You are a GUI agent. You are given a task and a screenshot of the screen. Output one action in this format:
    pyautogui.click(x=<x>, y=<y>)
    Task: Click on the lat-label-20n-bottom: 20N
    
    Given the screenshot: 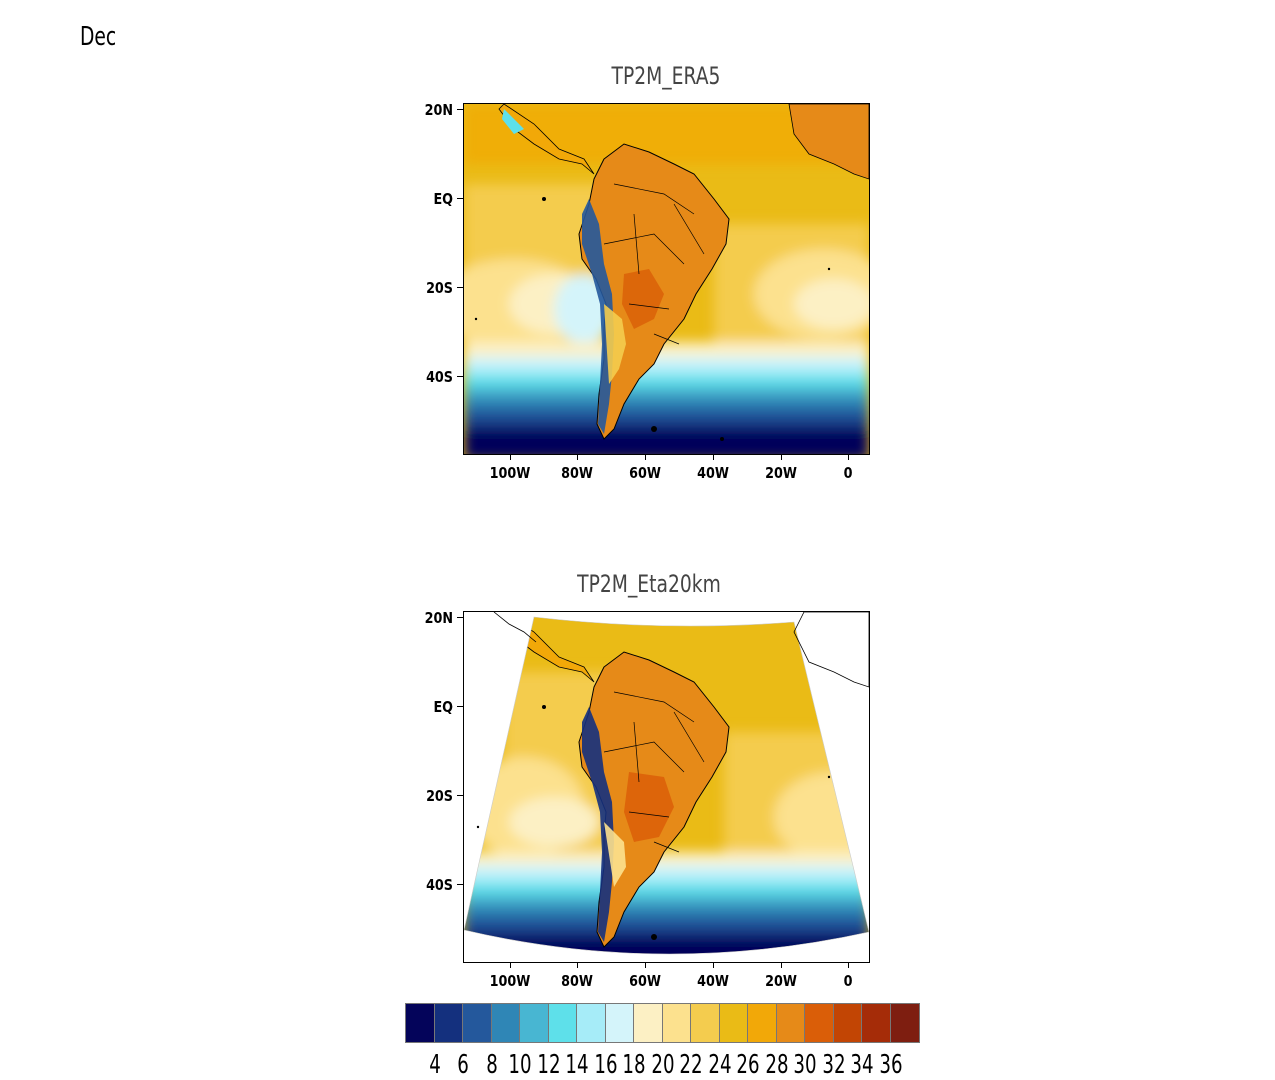 What is the action you would take?
    pyautogui.click(x=438, y=618)
    